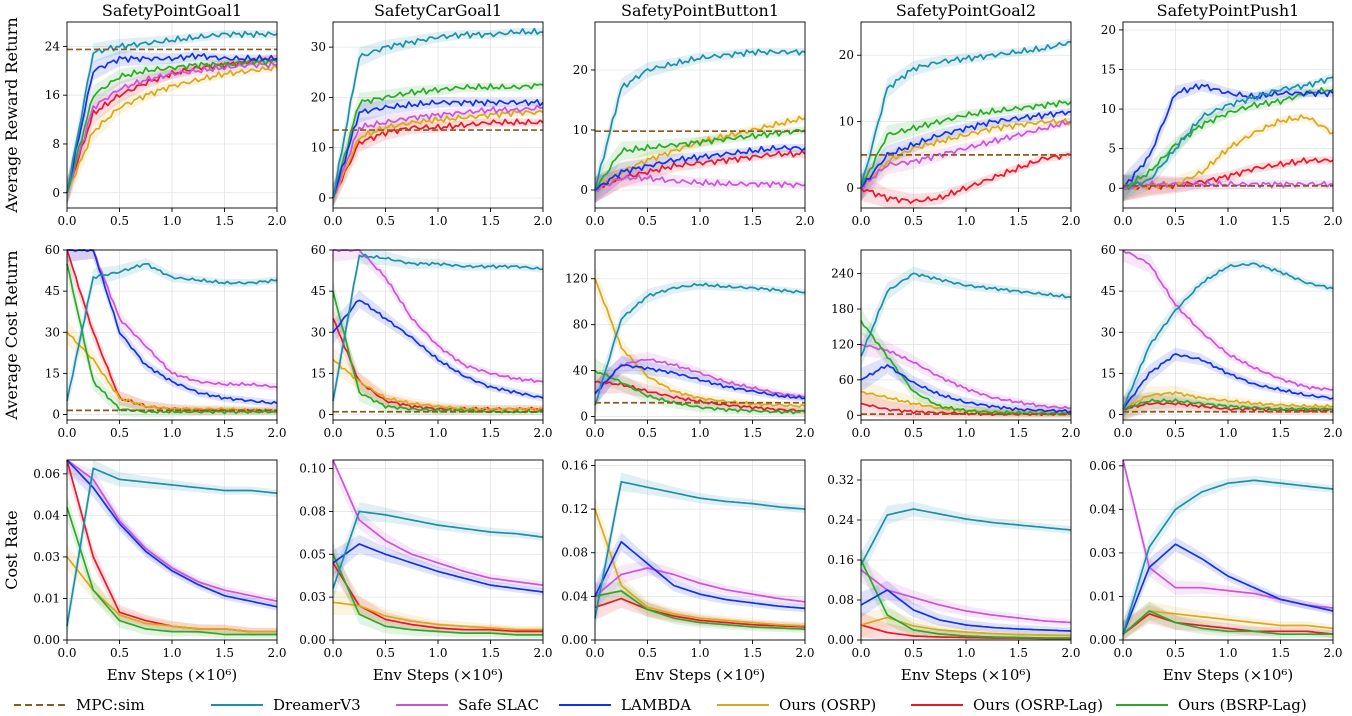 This screenshot has height=716, width=1352. What do you see at coordinates (312, 511) in the screenshot?
I see `y-tick-label: 0.08` at bounding box center [312, 511].